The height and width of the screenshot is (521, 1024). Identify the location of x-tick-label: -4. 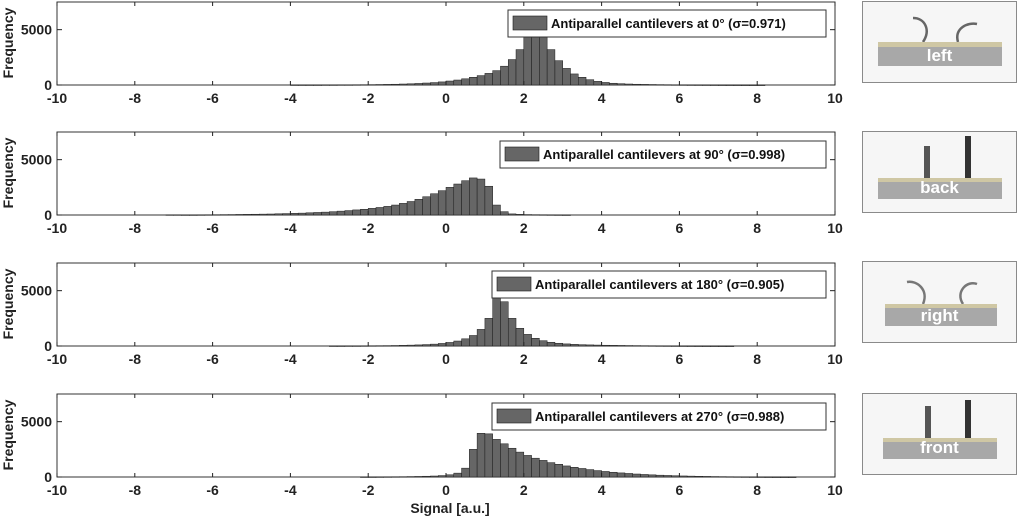
(290, 359).